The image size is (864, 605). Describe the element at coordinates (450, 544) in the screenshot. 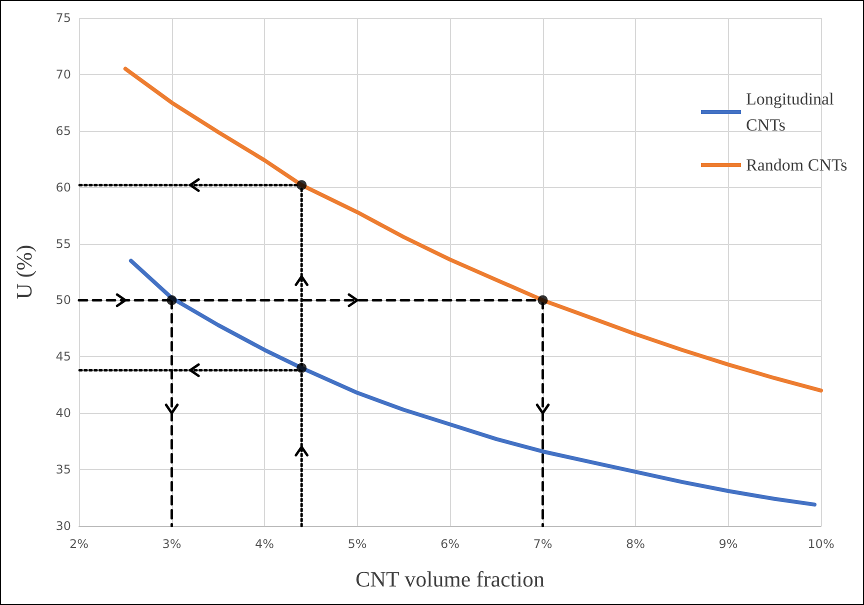

I see `x-tick-label: 6%` at that location.